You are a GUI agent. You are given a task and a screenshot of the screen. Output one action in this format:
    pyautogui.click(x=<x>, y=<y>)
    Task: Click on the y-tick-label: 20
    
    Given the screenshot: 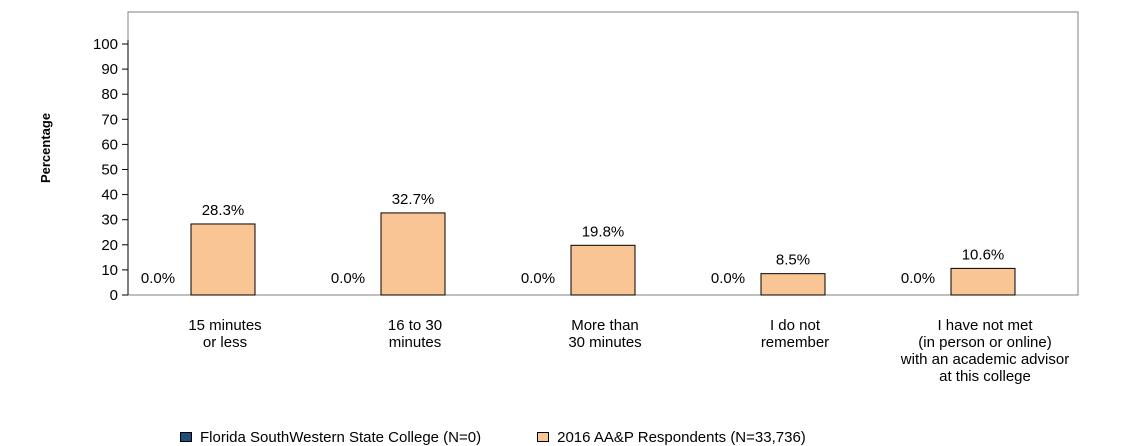 What is the action you would take?
    pyautogui.click(x=109, y=245)
    